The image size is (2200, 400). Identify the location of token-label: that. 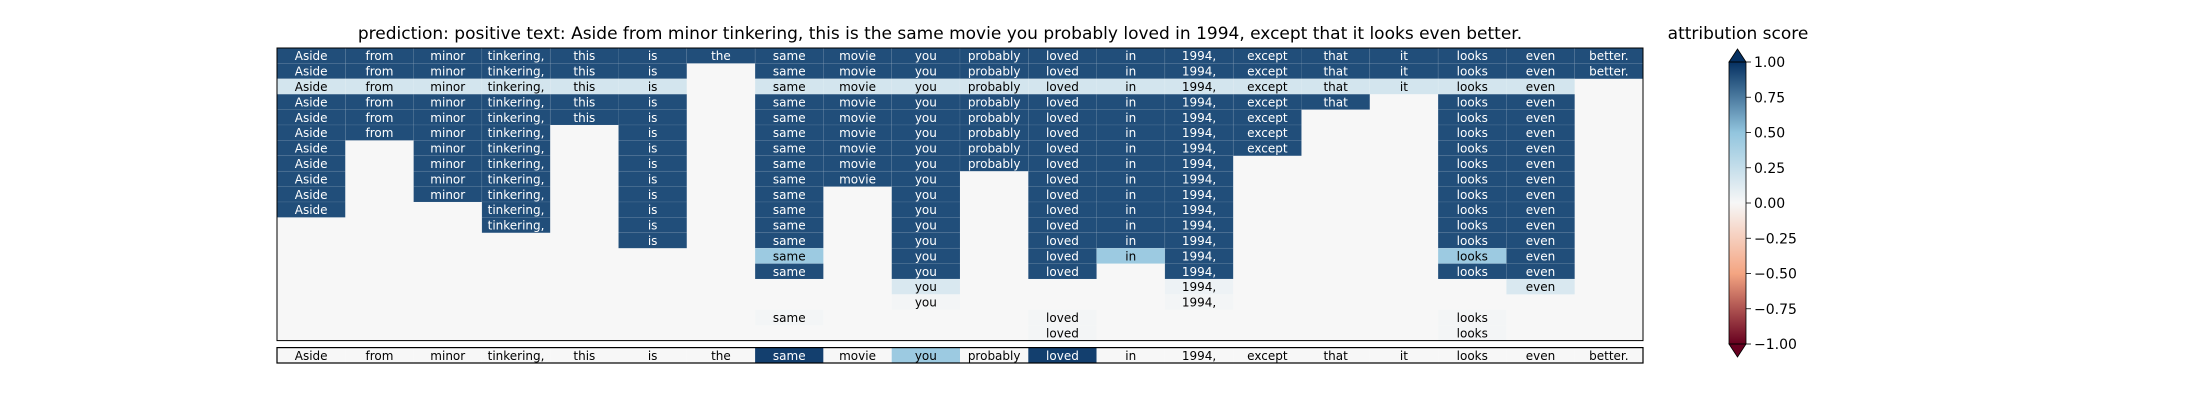
(1335, 87).